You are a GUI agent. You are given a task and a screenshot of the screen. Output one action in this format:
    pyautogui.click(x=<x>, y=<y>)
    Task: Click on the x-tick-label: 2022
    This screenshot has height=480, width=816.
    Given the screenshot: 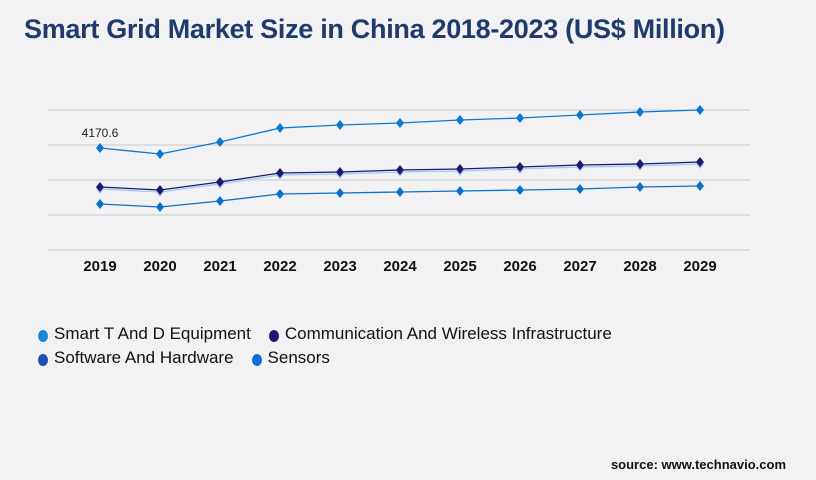 What is the action you would take?
    pyautogui.click(x=279, y=266)
    